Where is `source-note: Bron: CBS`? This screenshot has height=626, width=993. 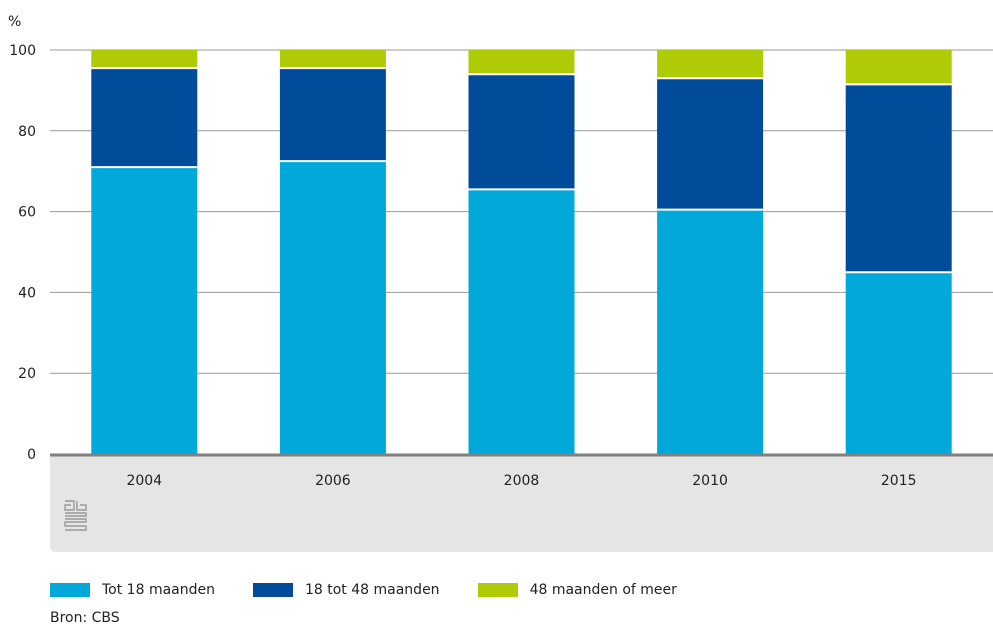 source-note: Bron: CBS is located at coordinates (85, 618).